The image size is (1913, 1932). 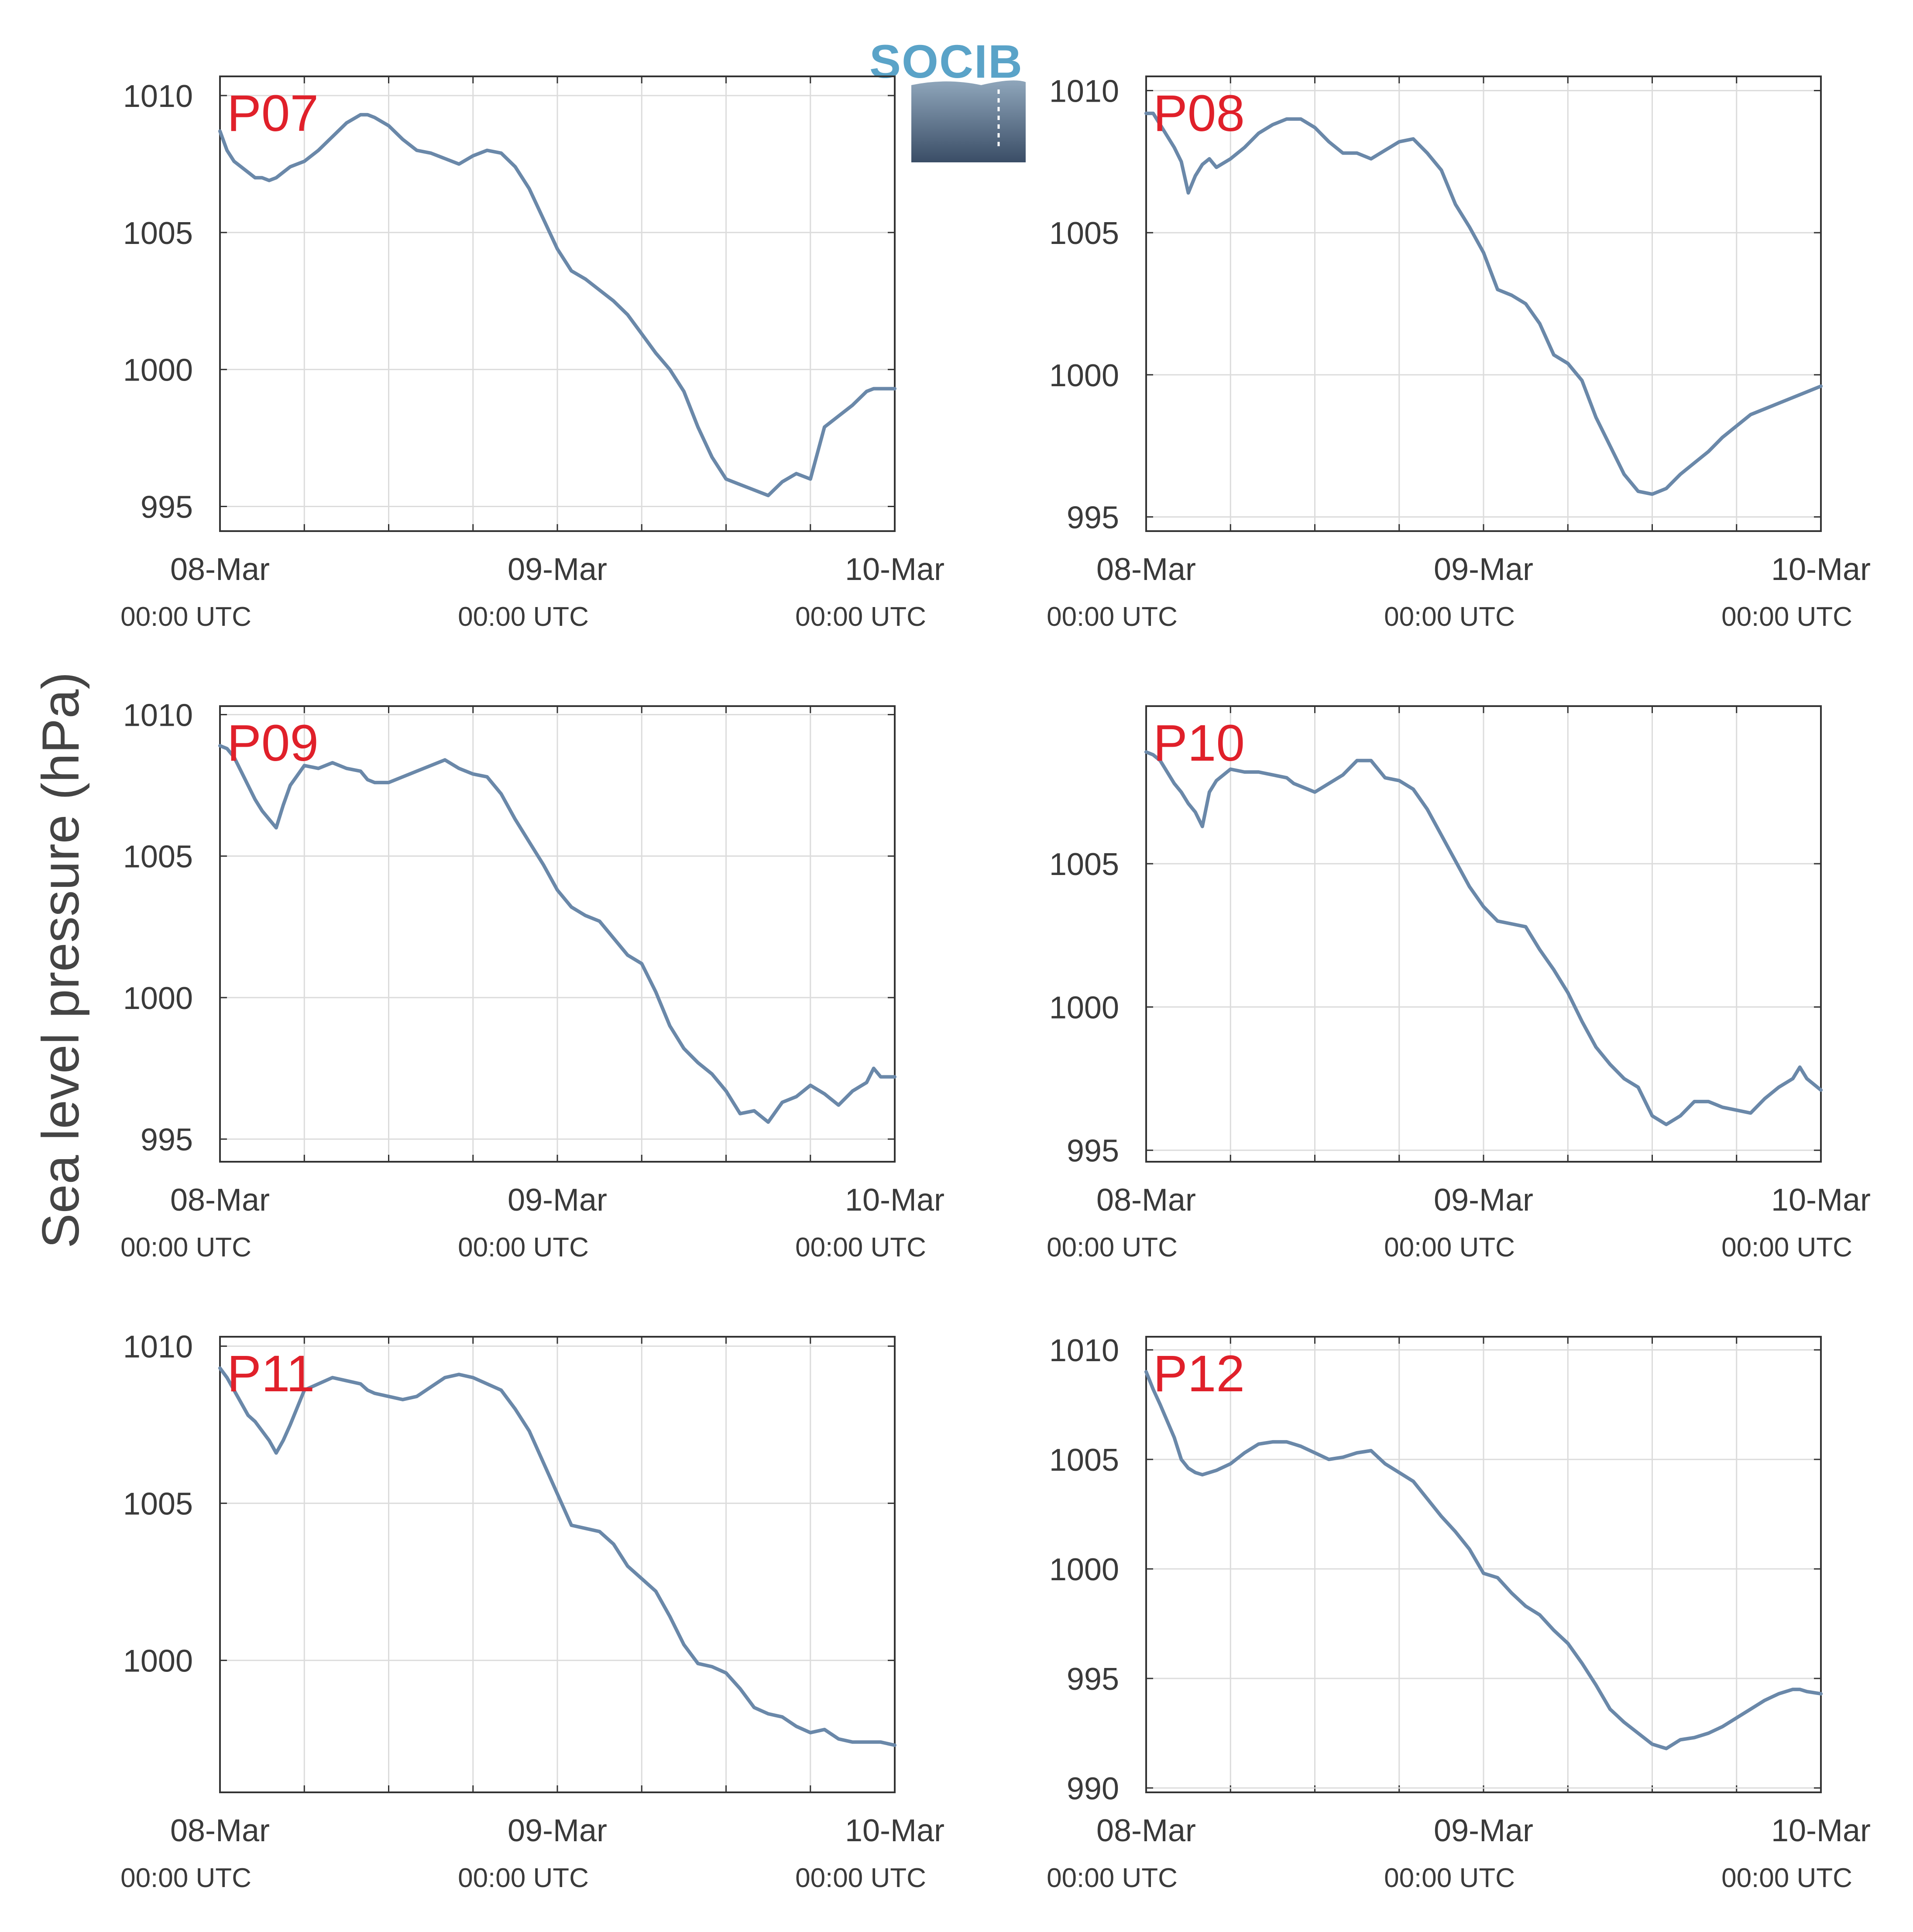 What do you see at coordinates (968, 121) in the screenshot?
I see `logo-water` at bounding box center [968, 121].